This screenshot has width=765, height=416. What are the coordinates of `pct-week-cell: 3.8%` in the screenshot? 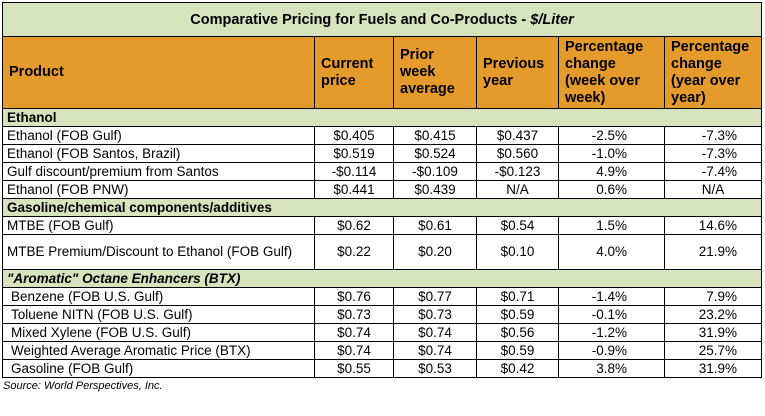 It's located at (611, 368).